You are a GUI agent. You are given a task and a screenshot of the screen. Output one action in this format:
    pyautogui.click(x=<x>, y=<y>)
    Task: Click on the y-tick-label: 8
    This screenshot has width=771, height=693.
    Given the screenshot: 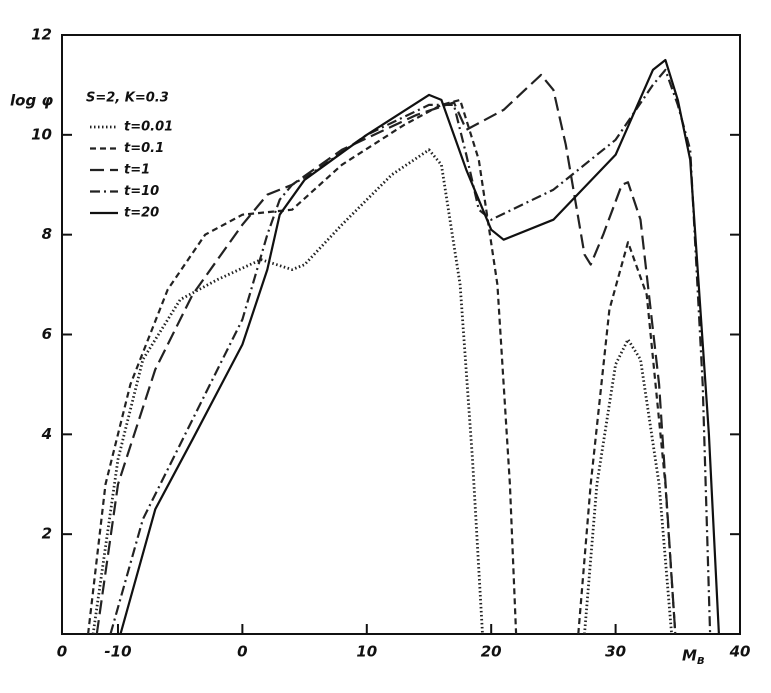 What is the action you would take?
    pyautogui.click(x=47, y=234)
    